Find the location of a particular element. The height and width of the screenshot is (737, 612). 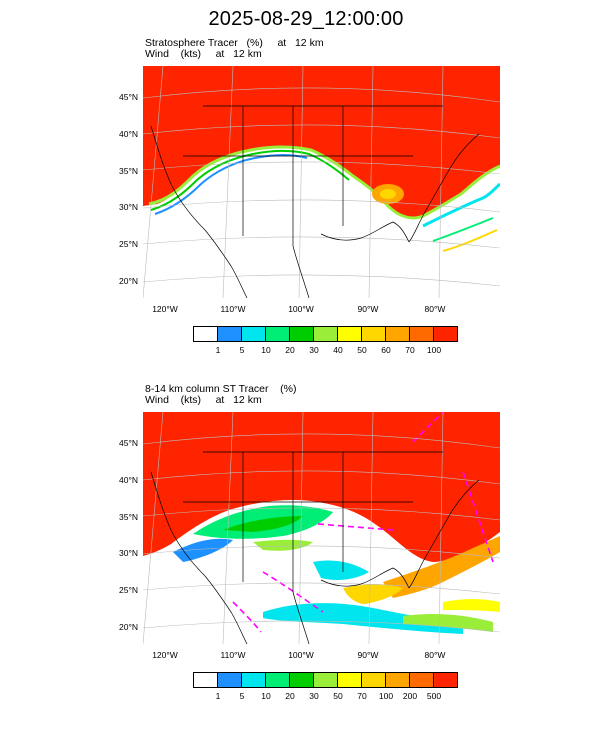

tracer-transition-band is located at coordinates (324, 182).